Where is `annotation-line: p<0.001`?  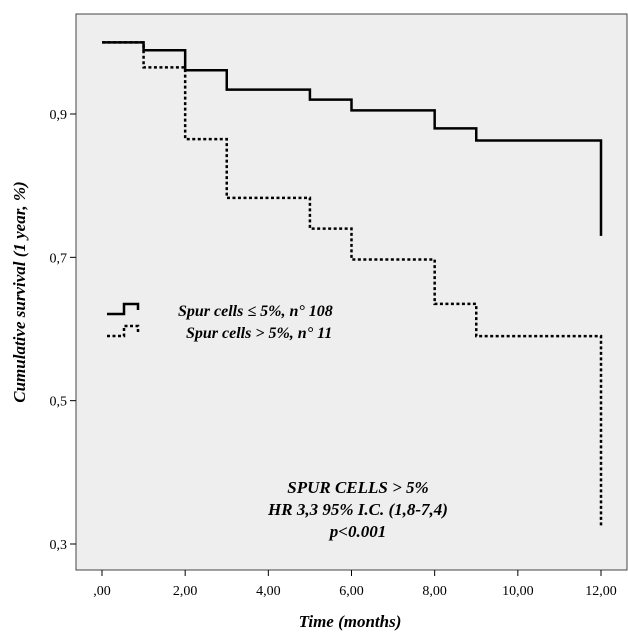 annotation-line: p<0.001 is located at coordinates (357, 531).